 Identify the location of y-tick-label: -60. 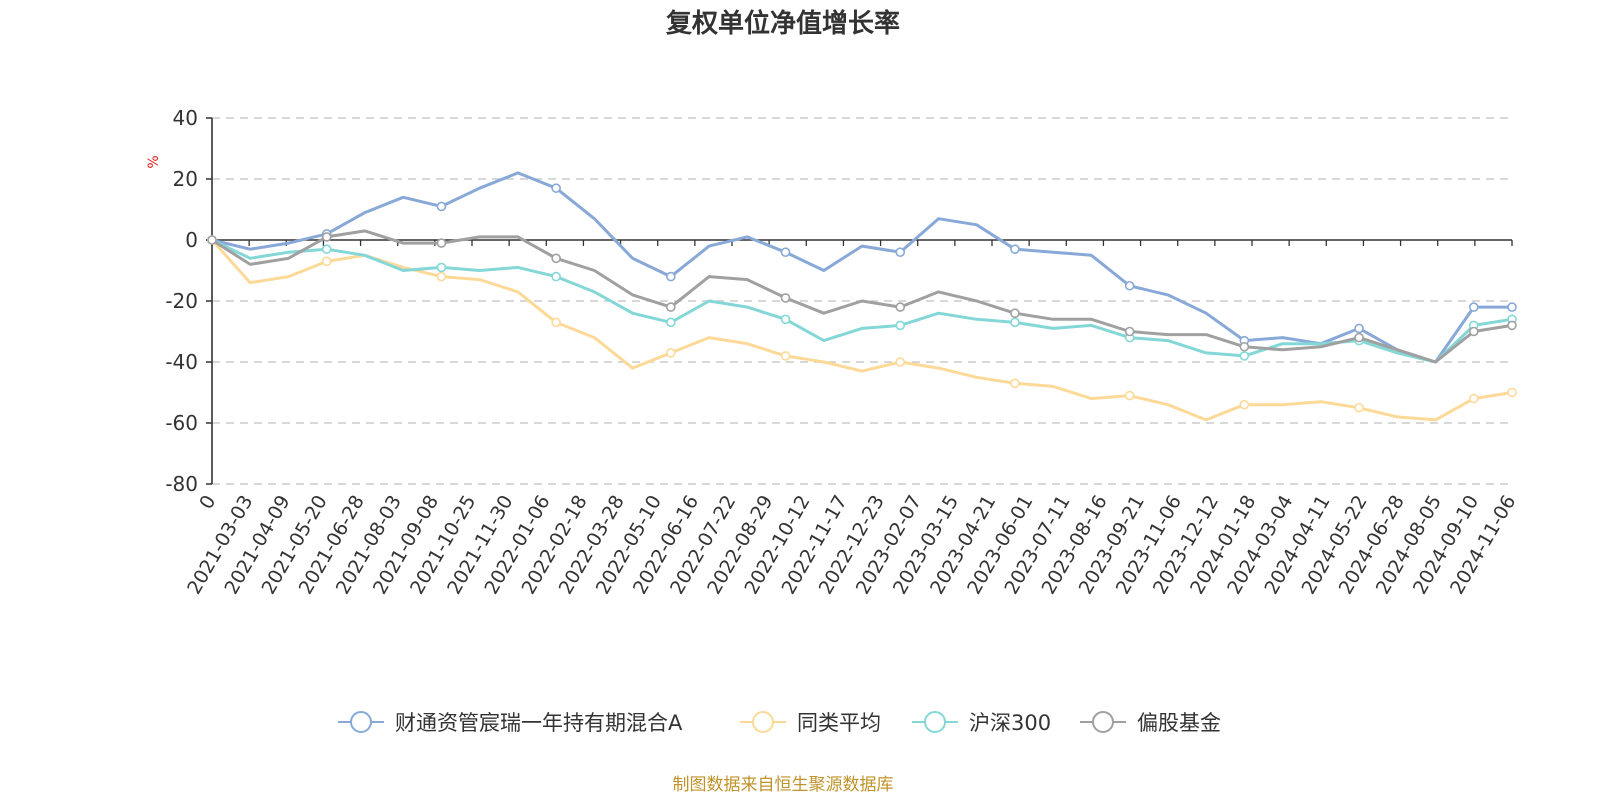
(181, 423).